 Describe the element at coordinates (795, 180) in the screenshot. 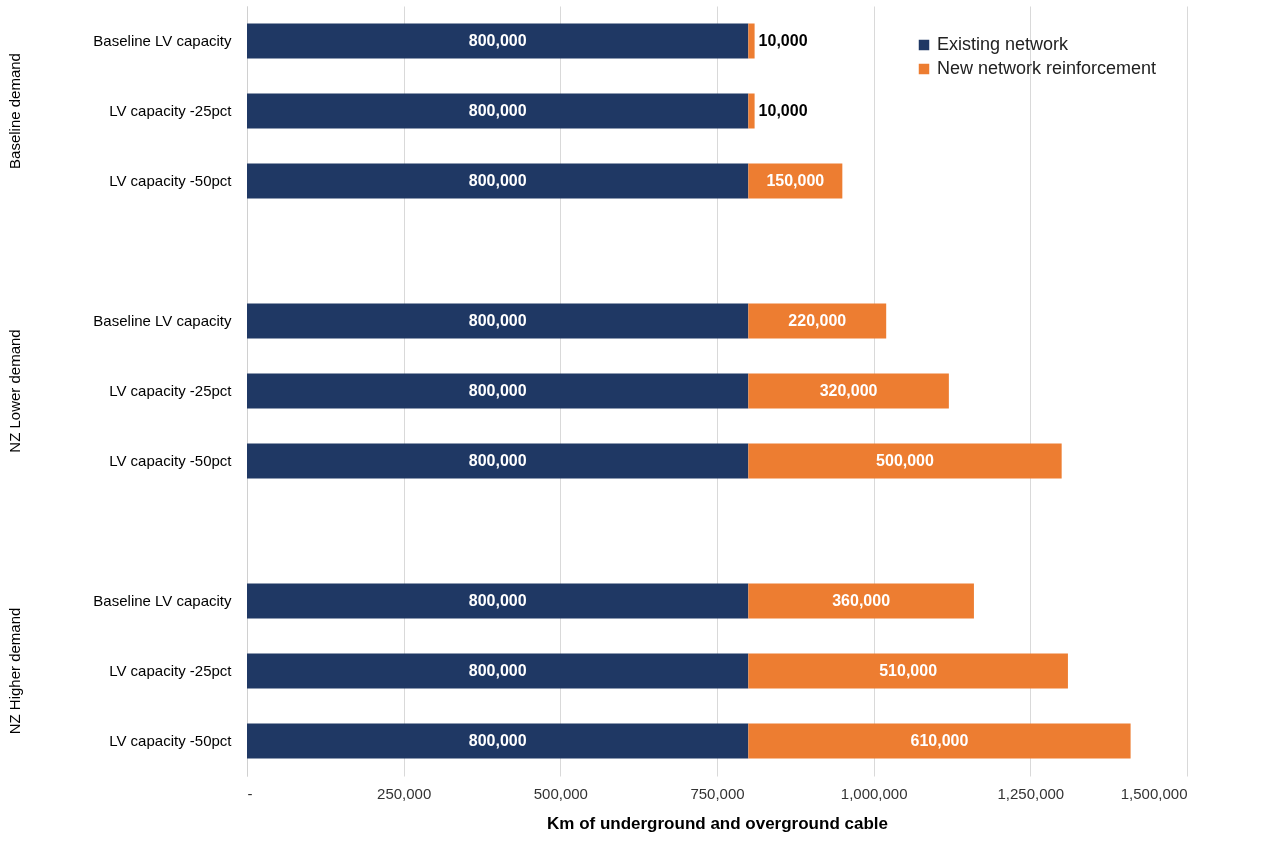

I see `data-label: 150,000` at that location.